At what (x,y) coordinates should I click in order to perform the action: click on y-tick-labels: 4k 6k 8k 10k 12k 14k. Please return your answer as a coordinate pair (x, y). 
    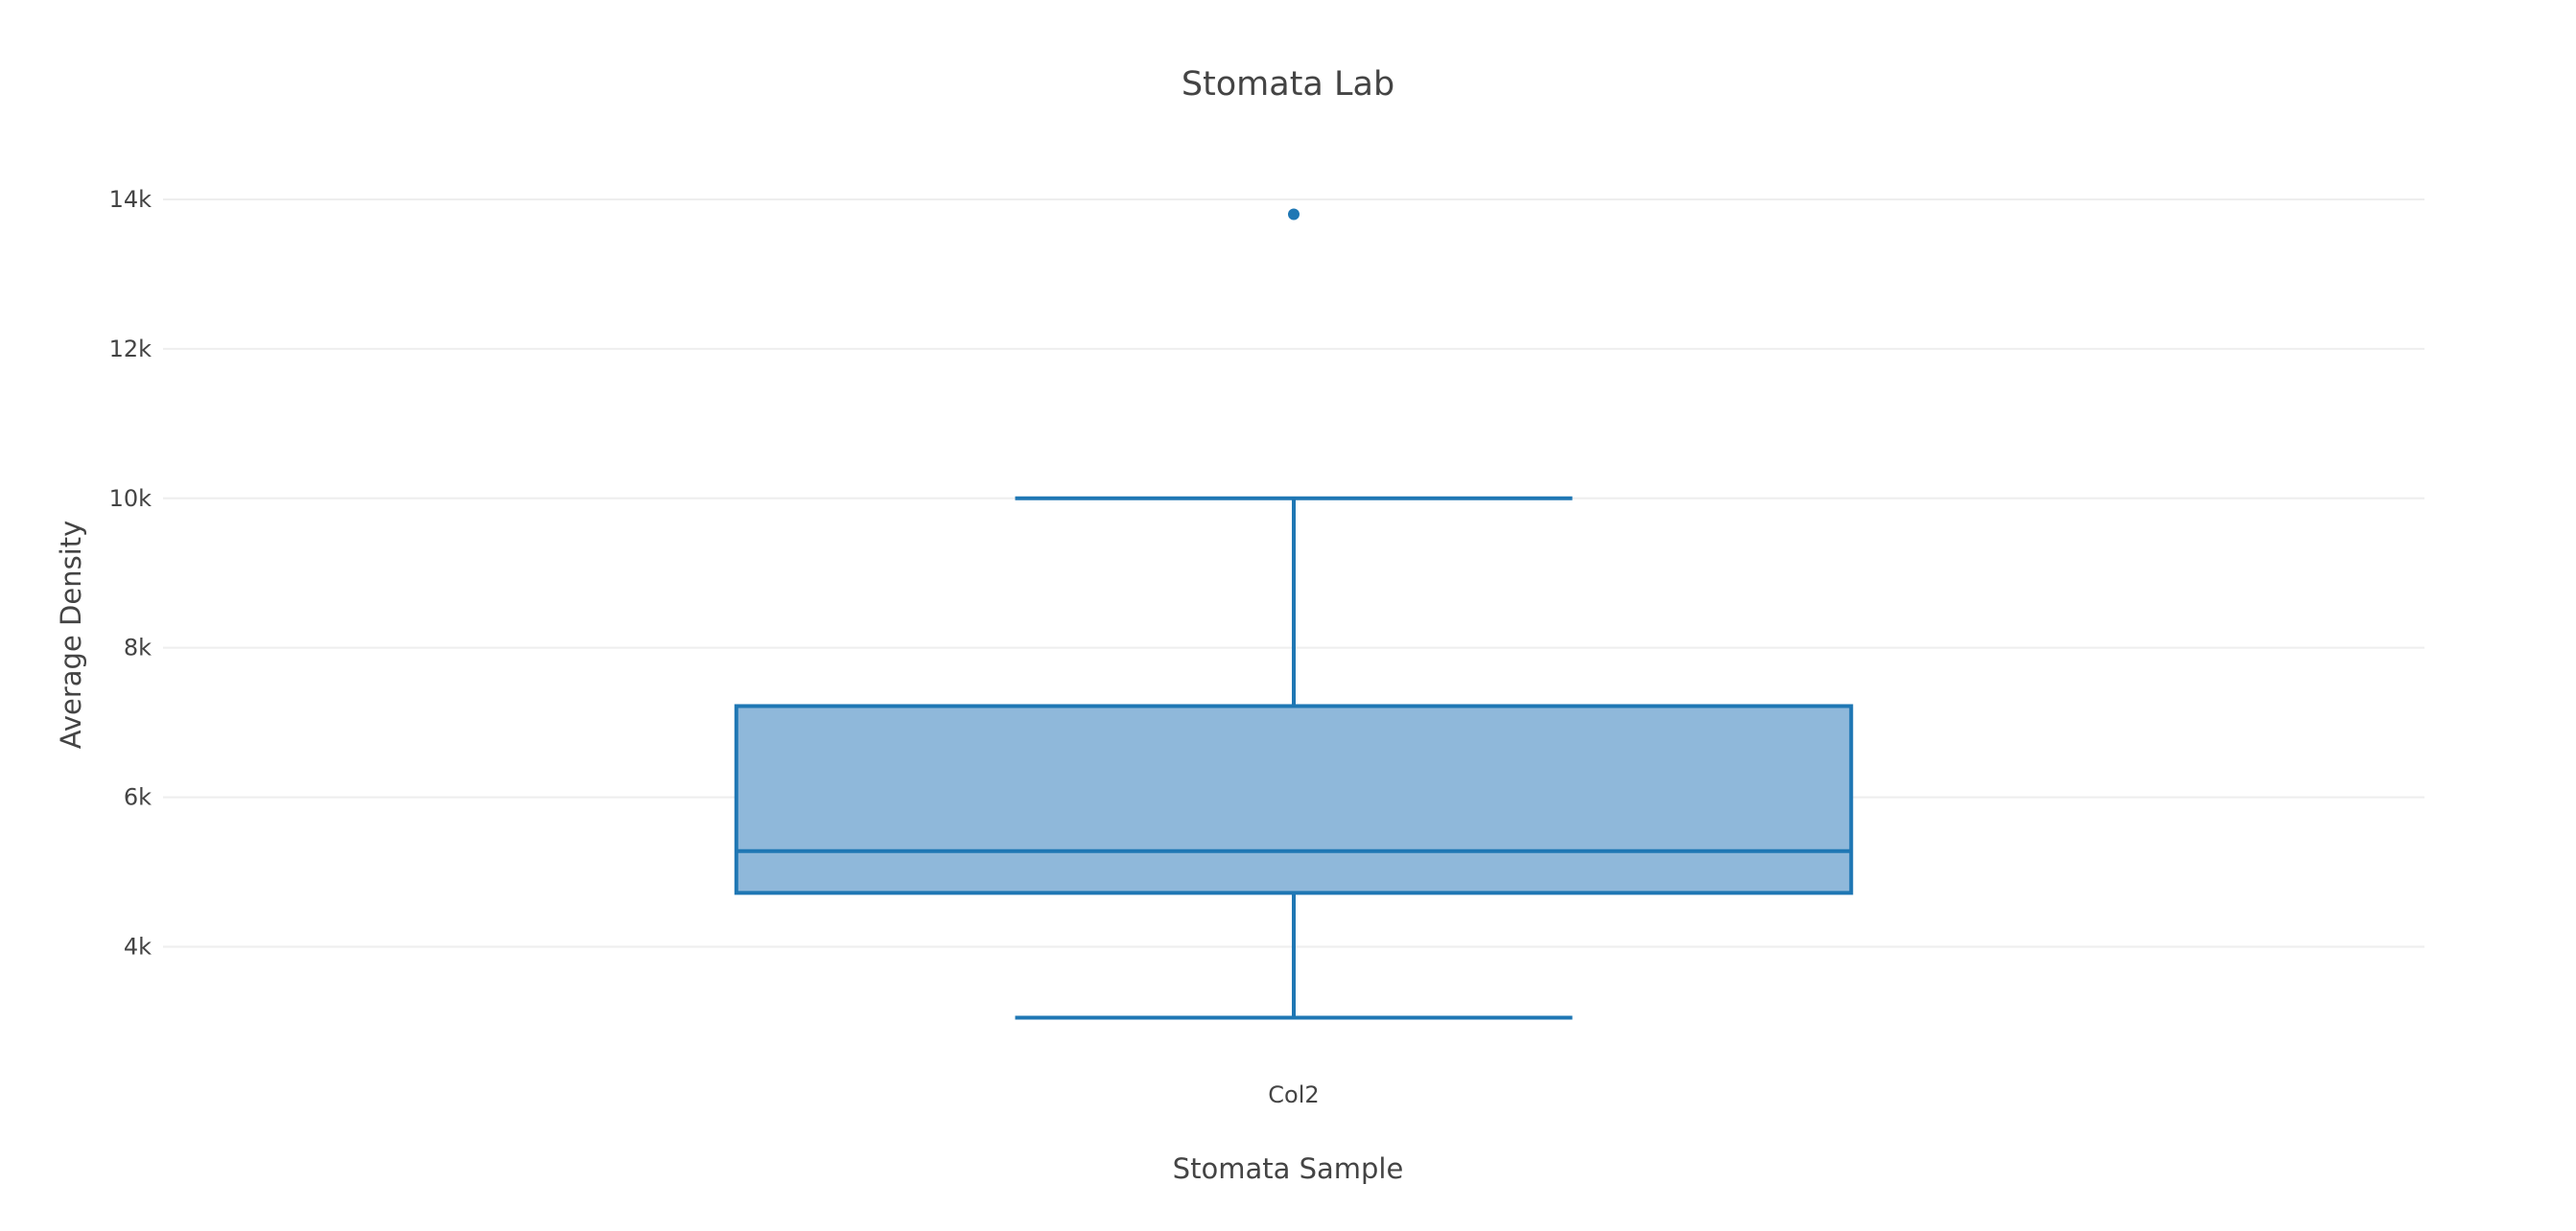
    Looking at the image, I should click on (130, 573).